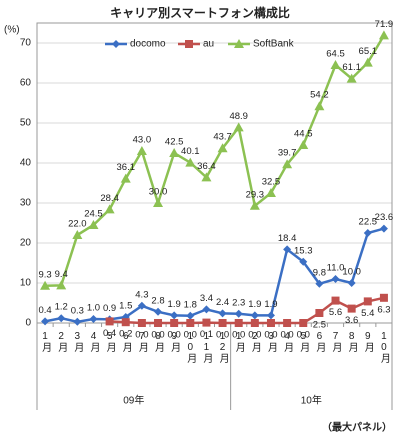 The image size is (400, 437). What do you see at coordinates (383, 309) in the screenshot?
I see `value-label: 6.3` at bounding box center [383, 309].